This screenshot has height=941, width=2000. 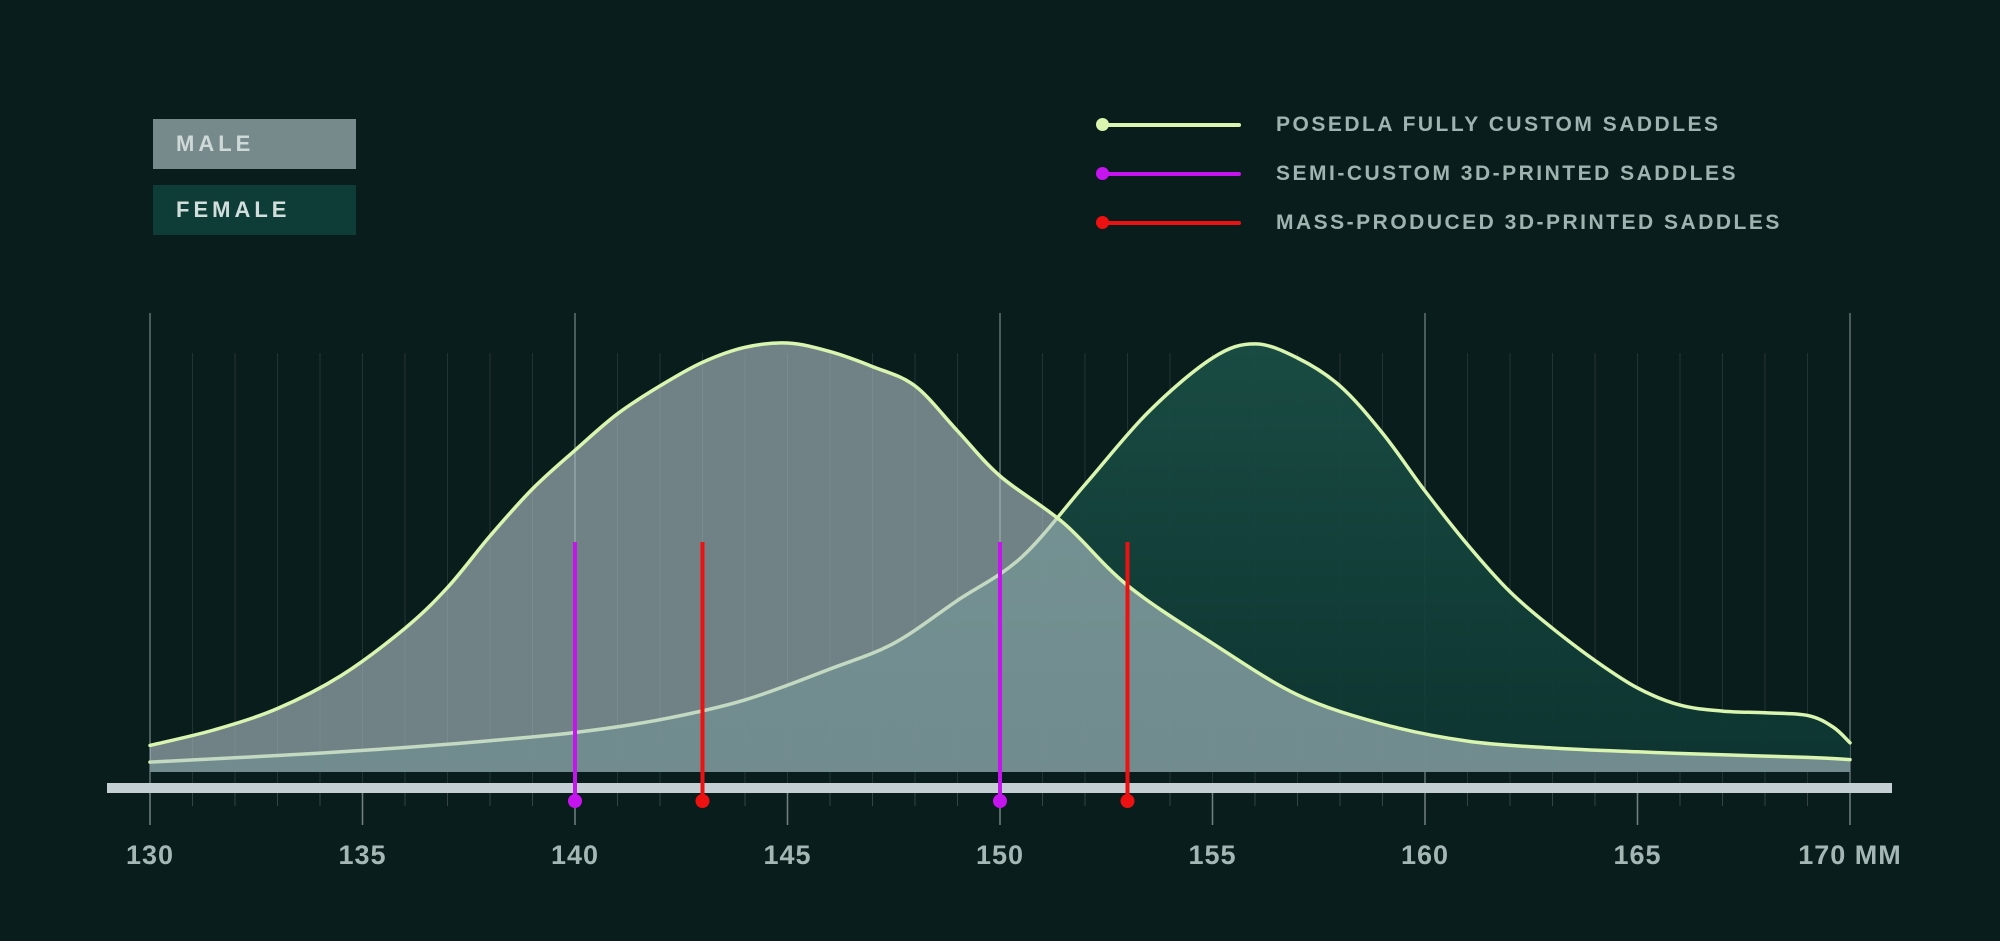 What do you see at coordinates (1172, 174) in the screenshot?
I see `semi-custom-line-icon` at bounding box center [1172, 174].